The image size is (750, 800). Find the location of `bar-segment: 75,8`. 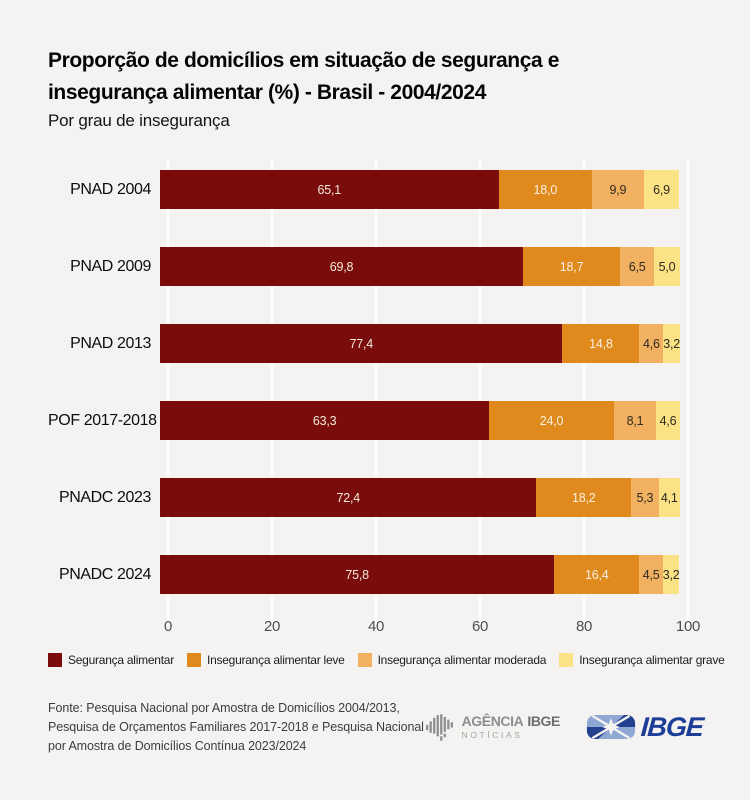

bar-segment: 75,8 is located at coordinates (357, 574).